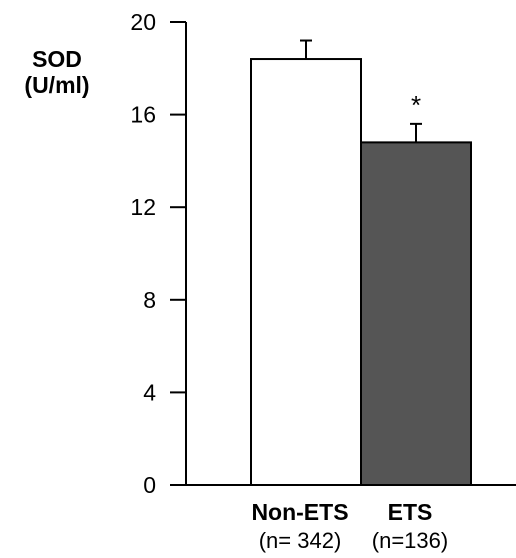  I want to click on y-tick-label: 16, so click(143, 115).